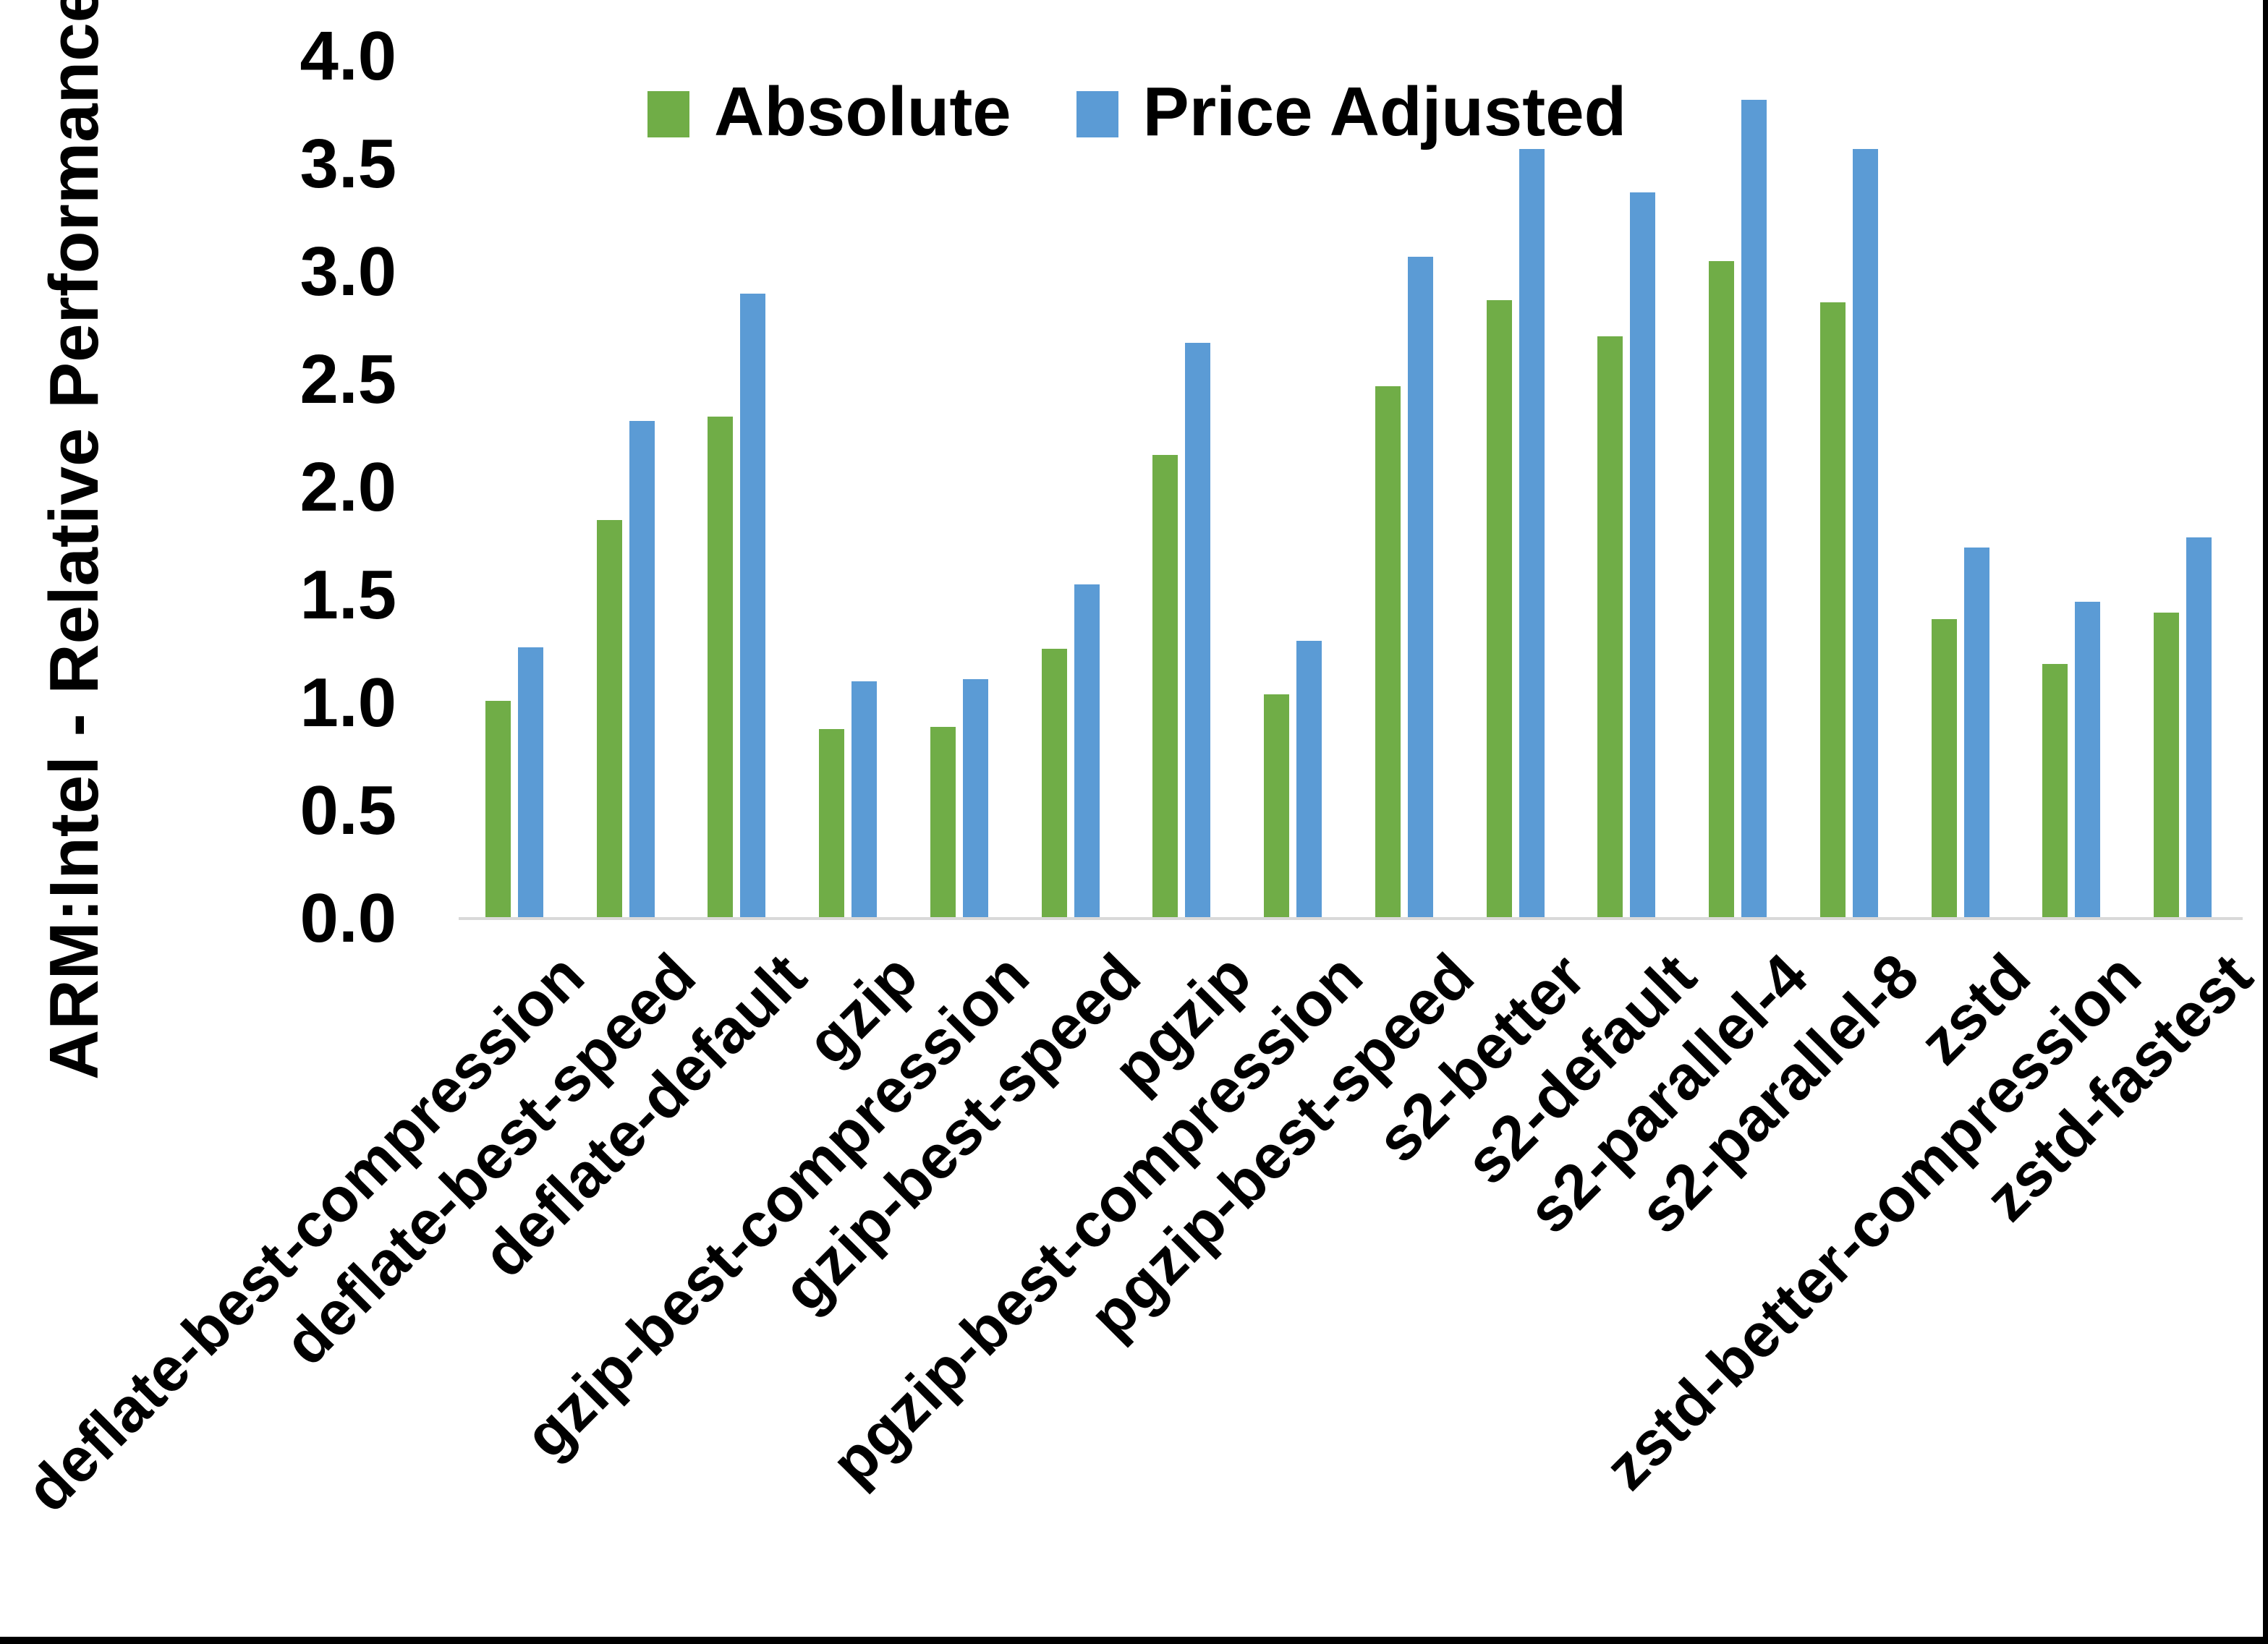 This screenshot has width=2268, height=1644. Describe the element at coordinates (642, 670) in the screenshot. I see `bar-price-adjusted-deflate-best-speed` at that location.